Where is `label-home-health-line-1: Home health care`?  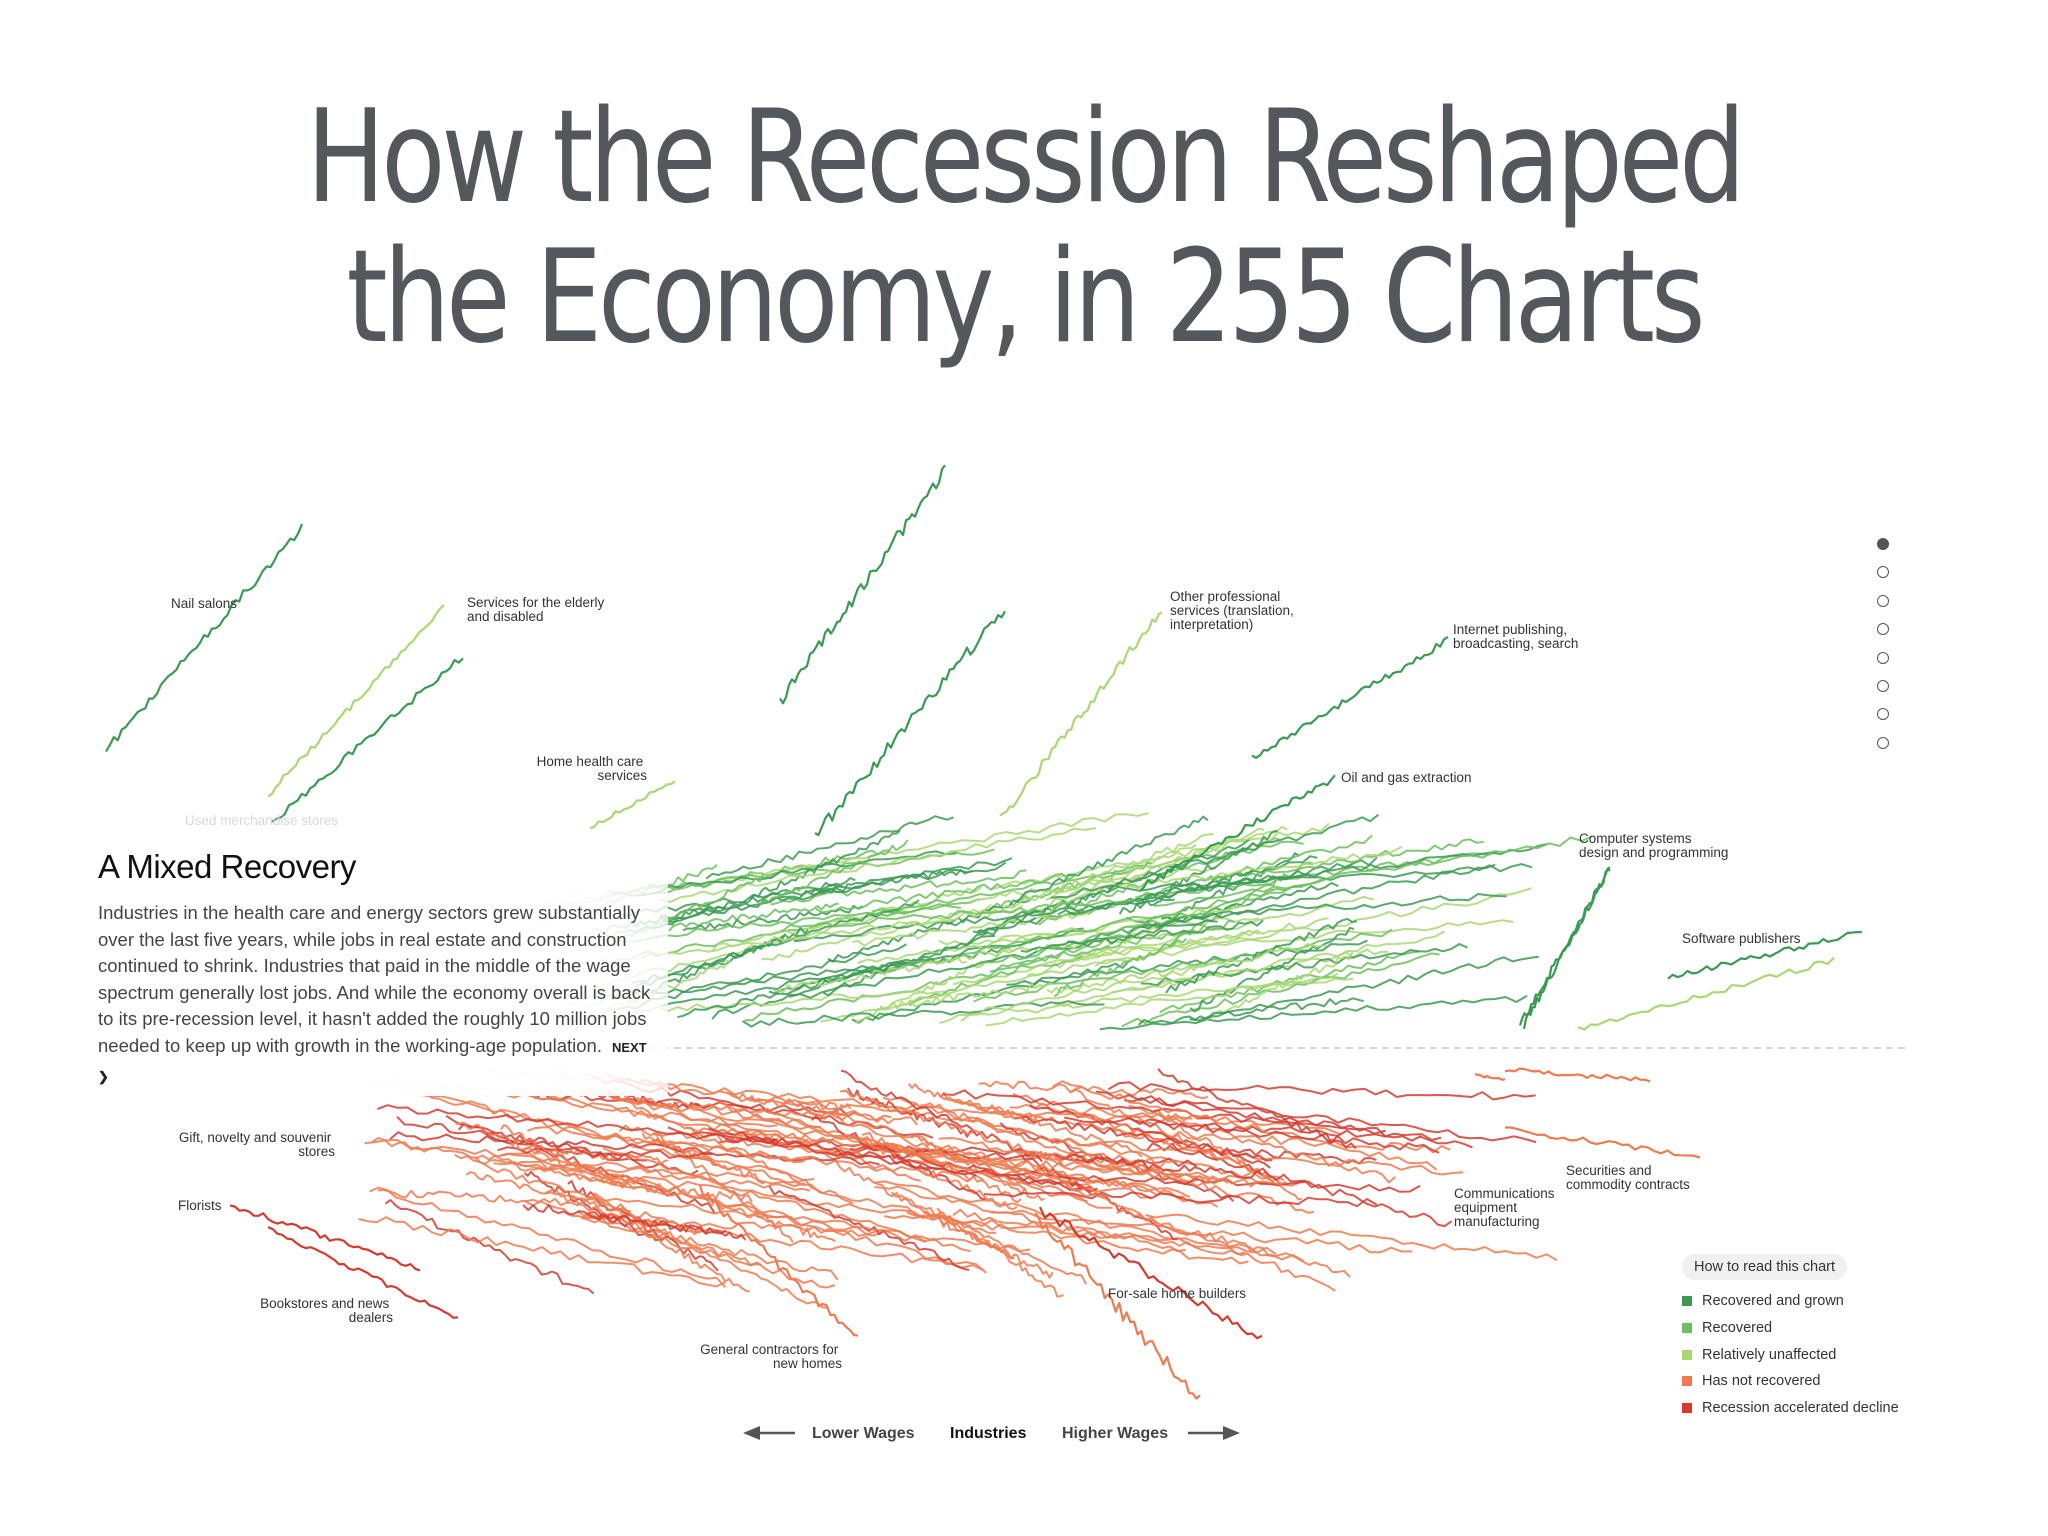
label-home-health-line-1: Home health care is located at coordinates (590, 761).